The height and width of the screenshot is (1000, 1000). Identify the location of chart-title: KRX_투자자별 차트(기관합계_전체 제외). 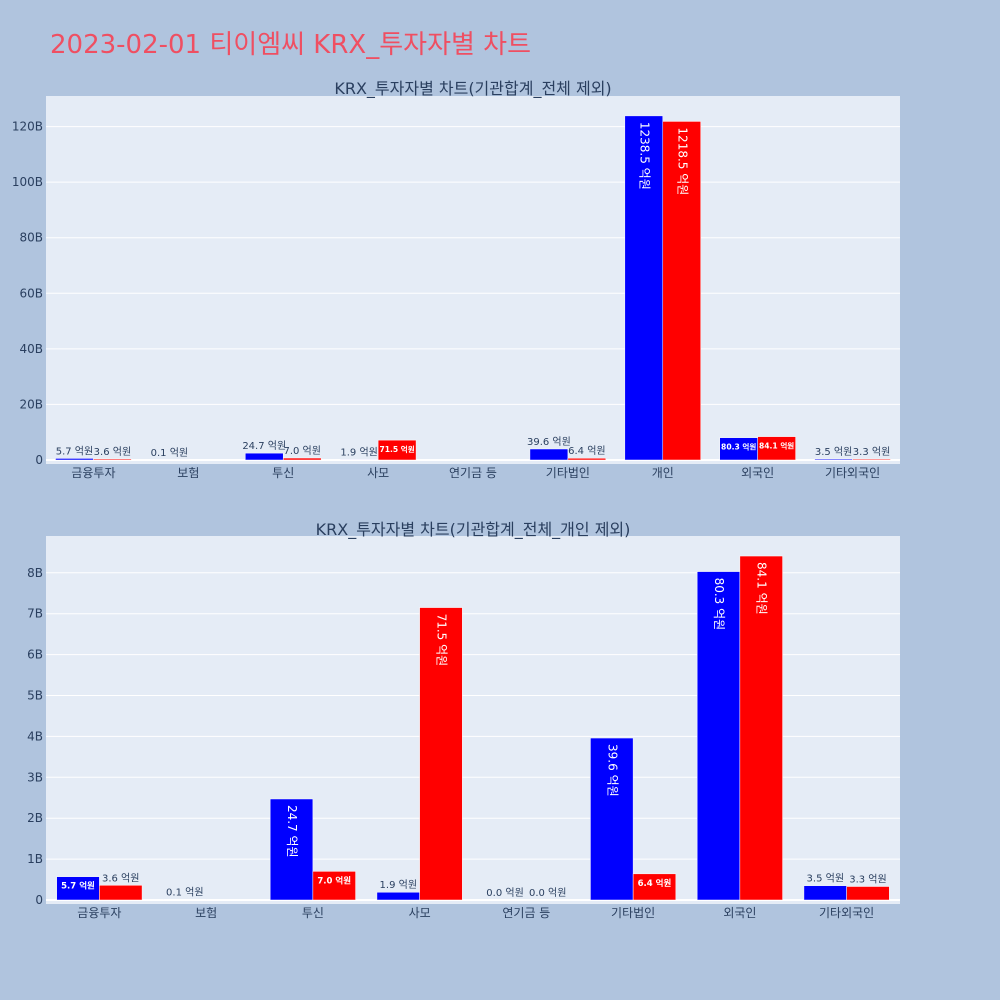
(472, 89).